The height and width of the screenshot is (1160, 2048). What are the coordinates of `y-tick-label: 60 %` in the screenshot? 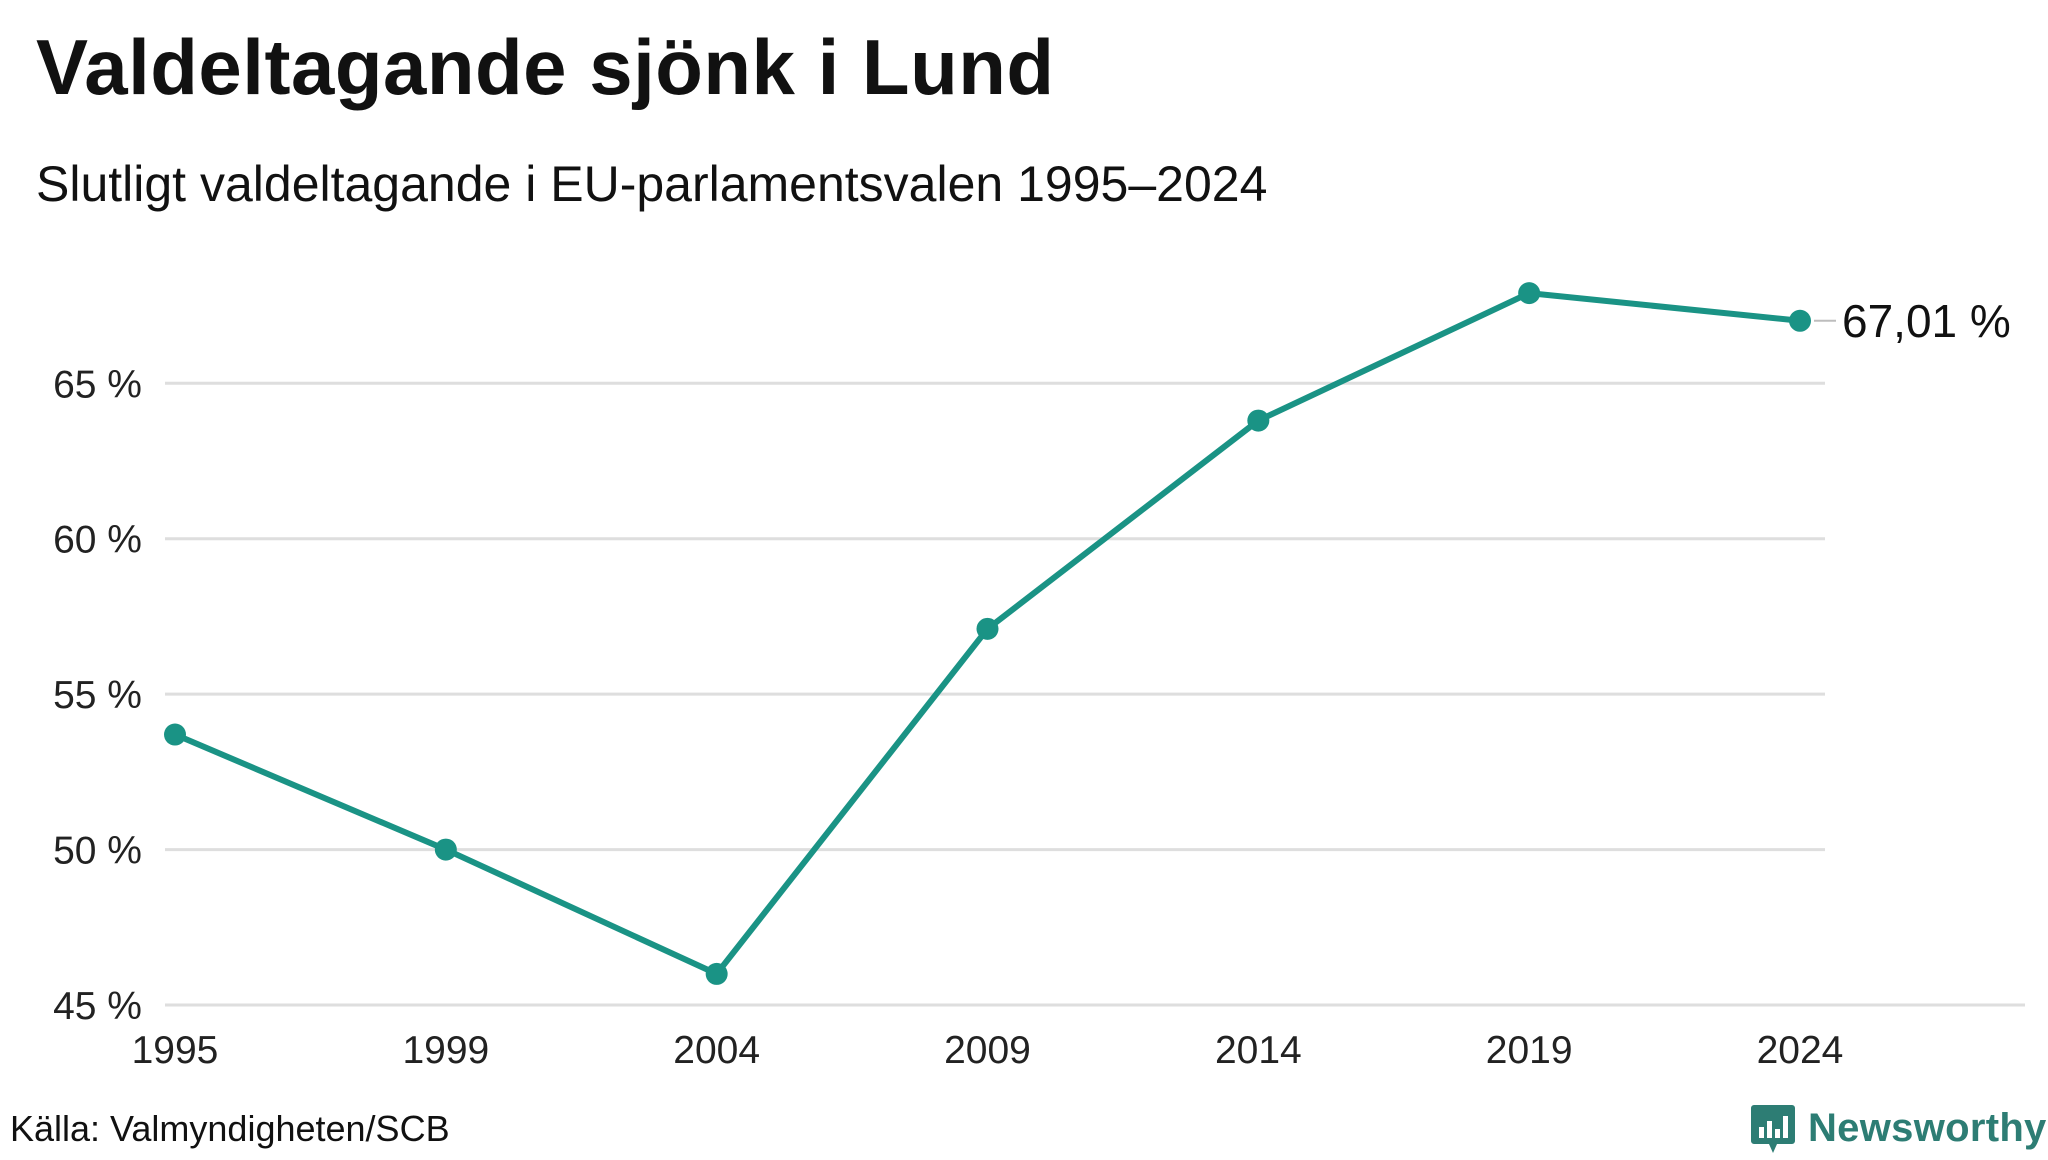 It's located at (97, 540).